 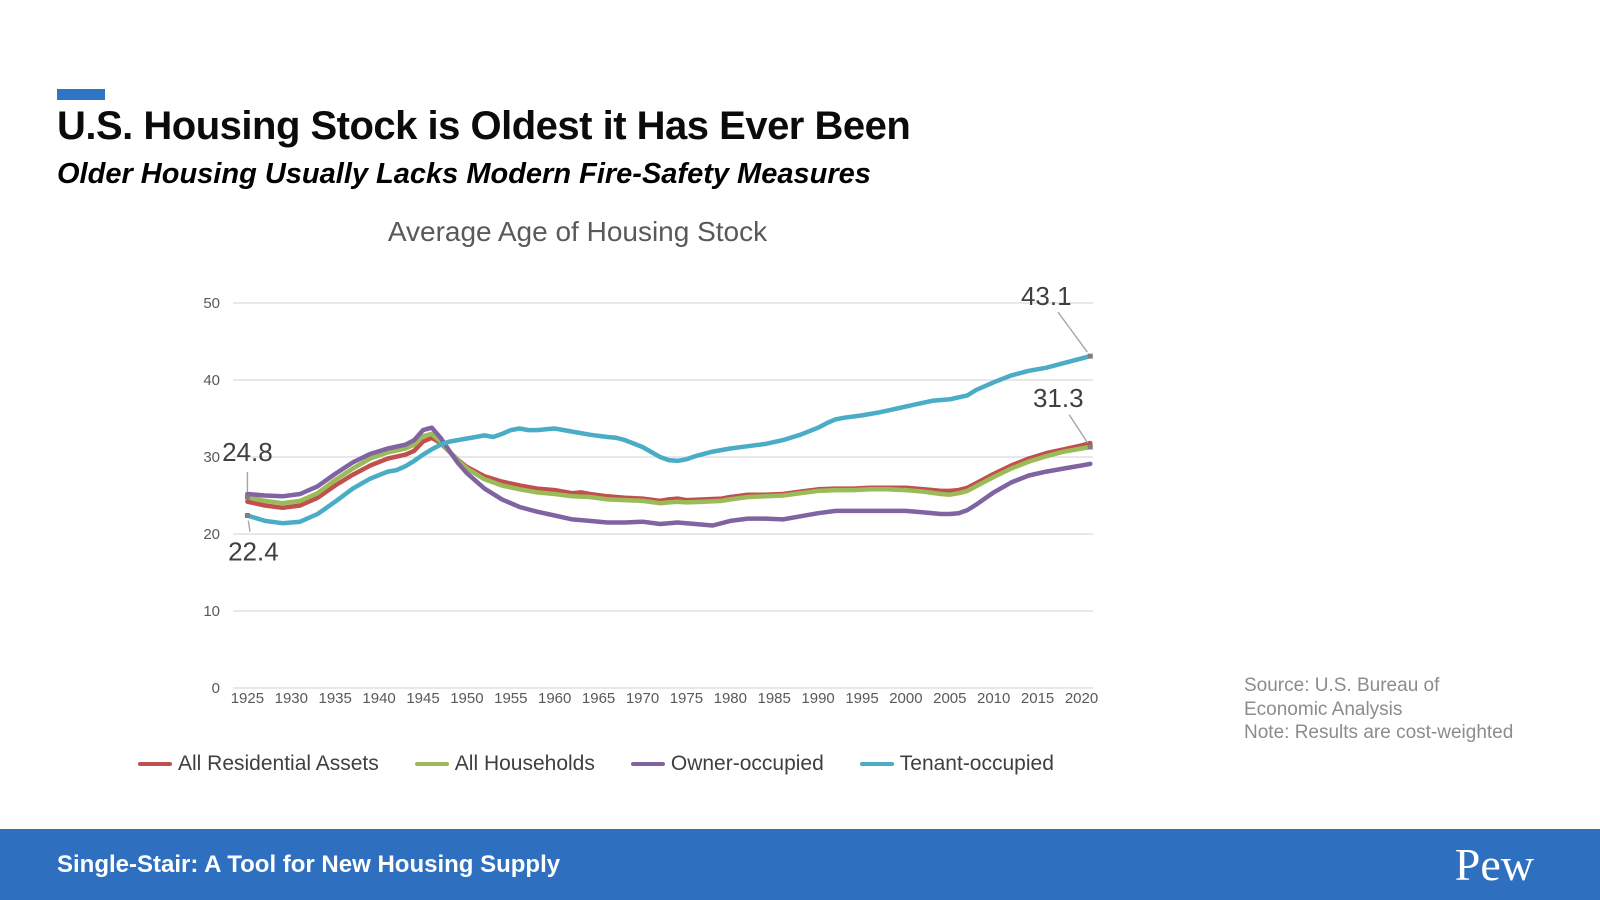 I want to click on x-tick-label: 1940, so click(x=378, y=698).